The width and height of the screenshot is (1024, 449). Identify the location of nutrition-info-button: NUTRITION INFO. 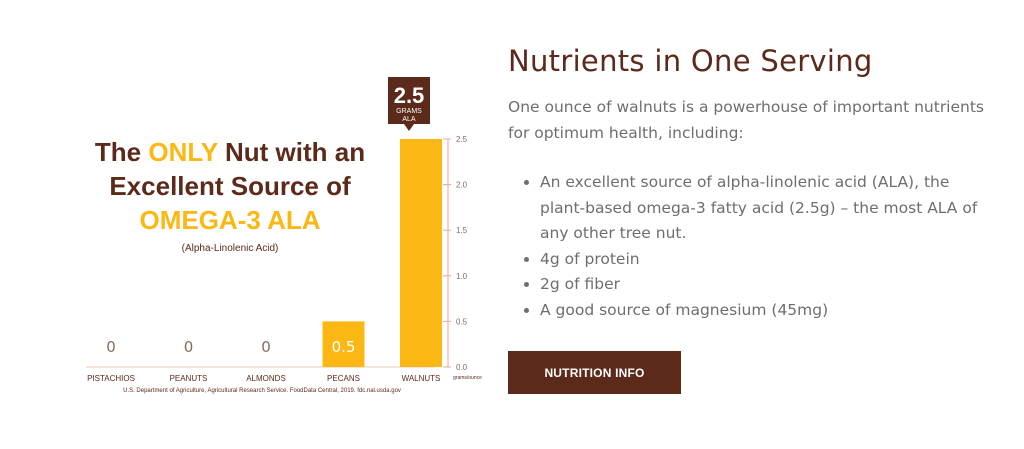
(594, 372).